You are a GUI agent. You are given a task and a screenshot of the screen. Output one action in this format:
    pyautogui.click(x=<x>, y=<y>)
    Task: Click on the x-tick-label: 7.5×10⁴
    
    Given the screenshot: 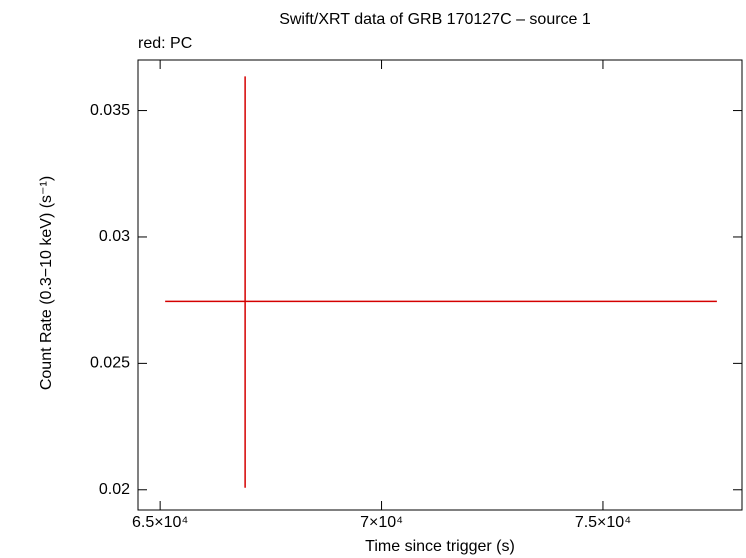 What is the action you would take?
    pyautogui.click(x=603, y=522)
    